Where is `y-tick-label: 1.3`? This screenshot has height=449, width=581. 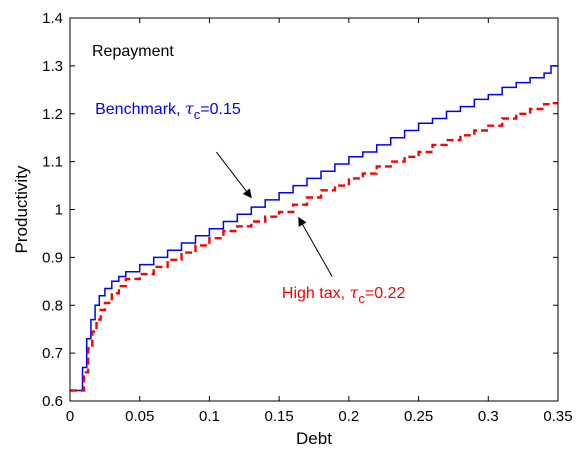
y-tick-label: 1.3 is located at coordinates (52, 66).